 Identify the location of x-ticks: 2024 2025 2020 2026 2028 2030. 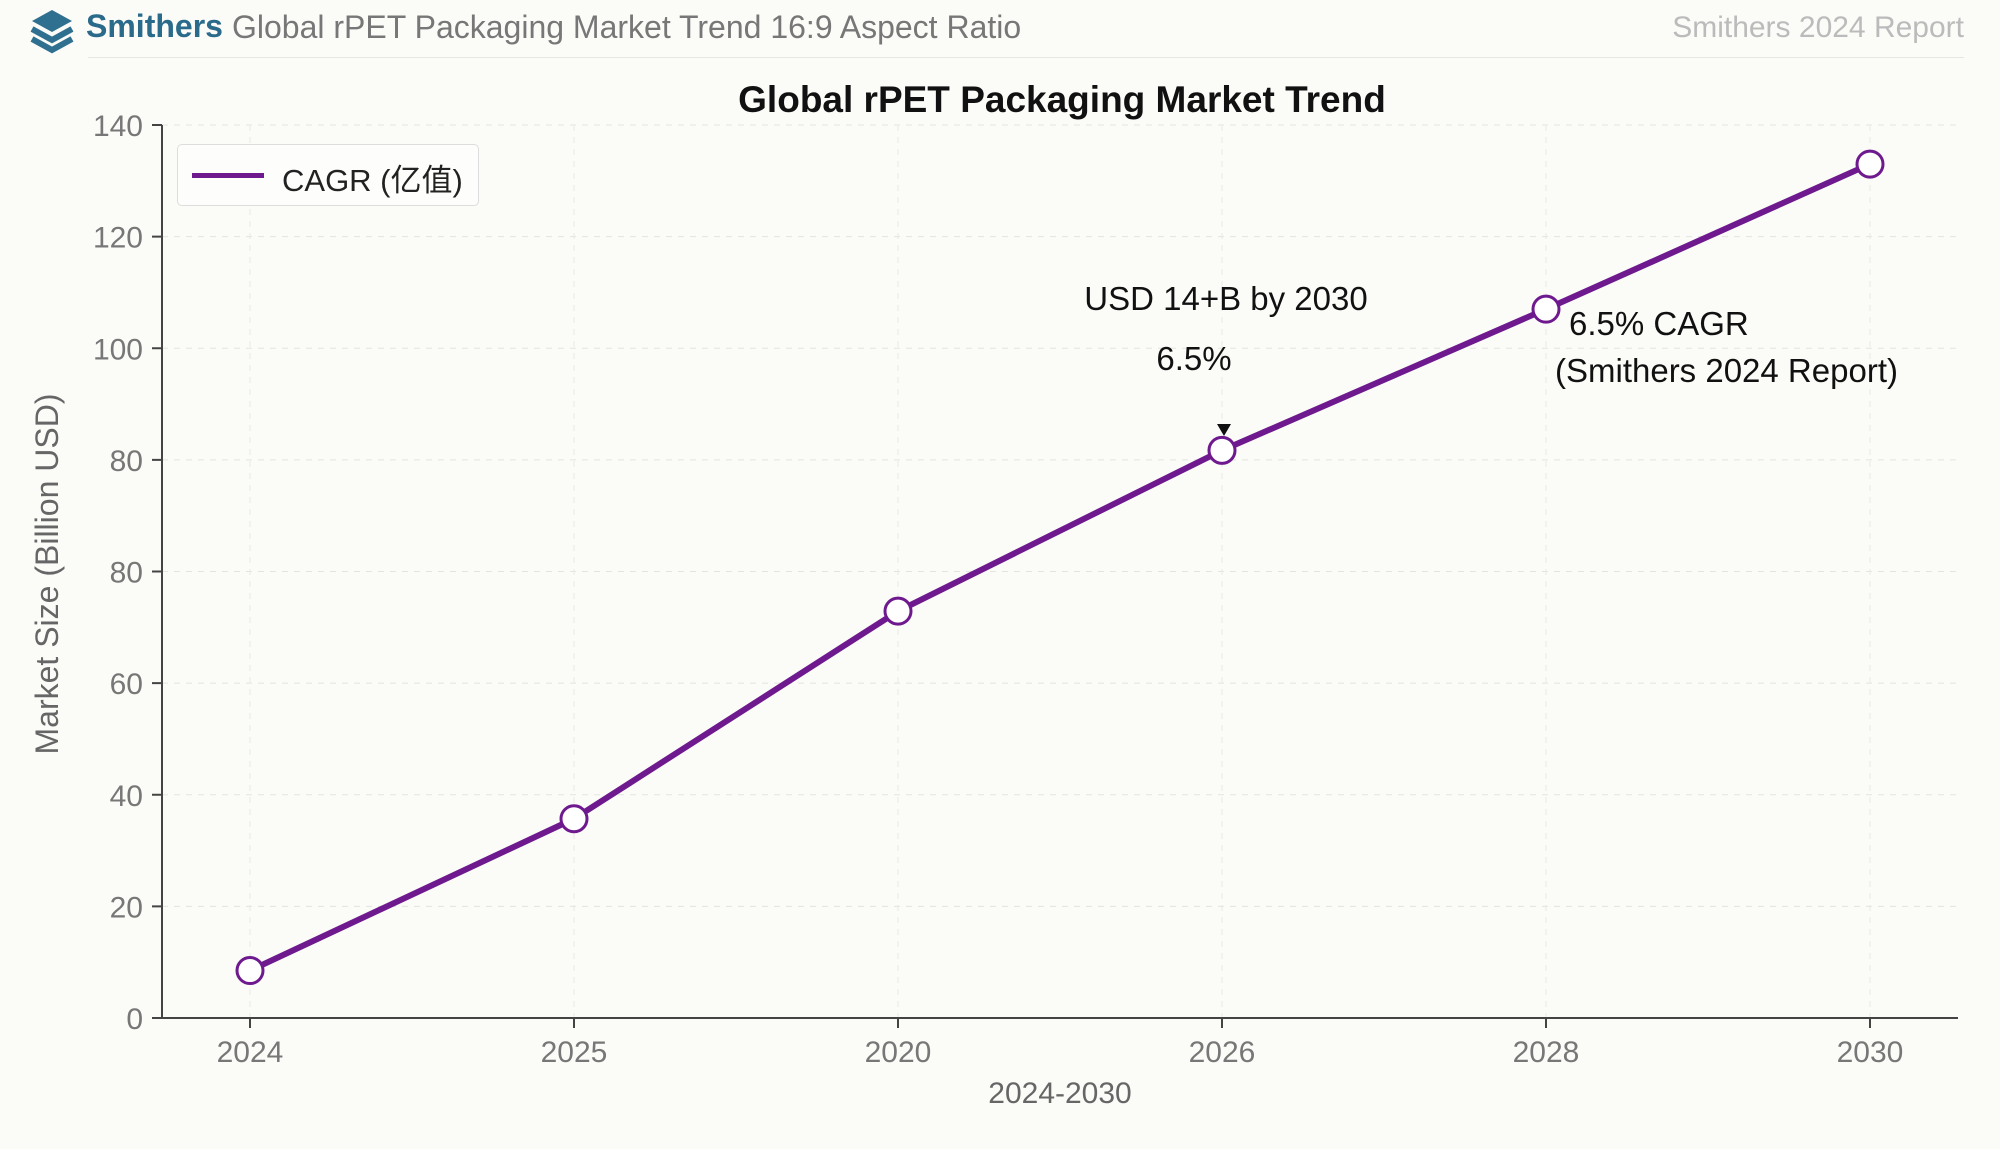
(1060, 1043).